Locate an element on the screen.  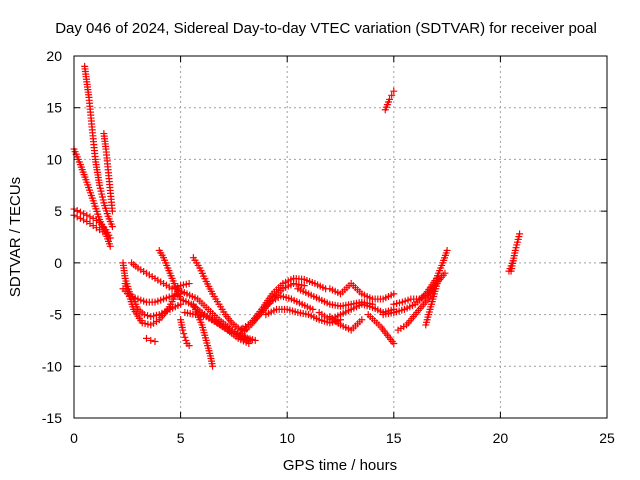
y-tick-label: 15 is located at coordinates (54, 108).